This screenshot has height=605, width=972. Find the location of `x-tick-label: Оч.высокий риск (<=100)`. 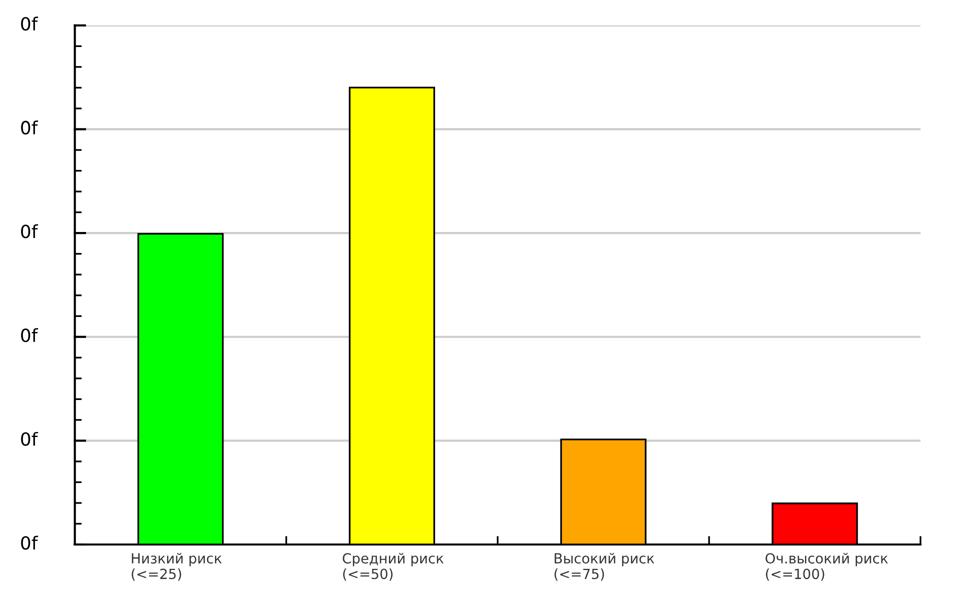

x-tick-label: Оч.высокий риск (<=100) is located at coordinates (827, 566).